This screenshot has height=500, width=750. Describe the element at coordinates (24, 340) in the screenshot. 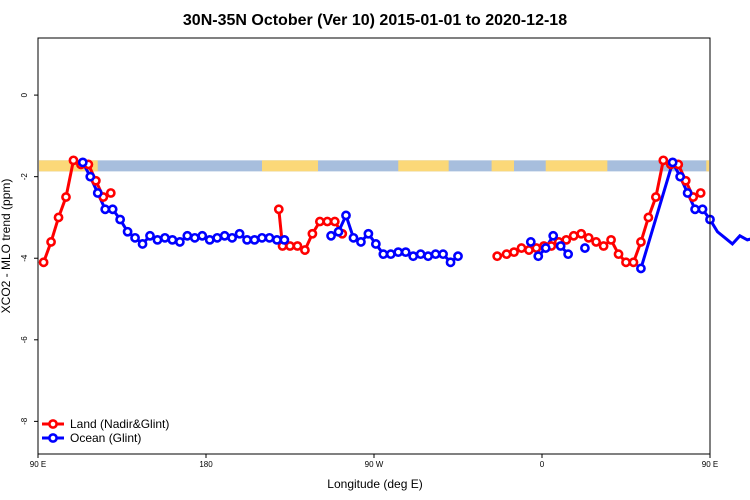

I see `y-tick-label: -6` at that location.